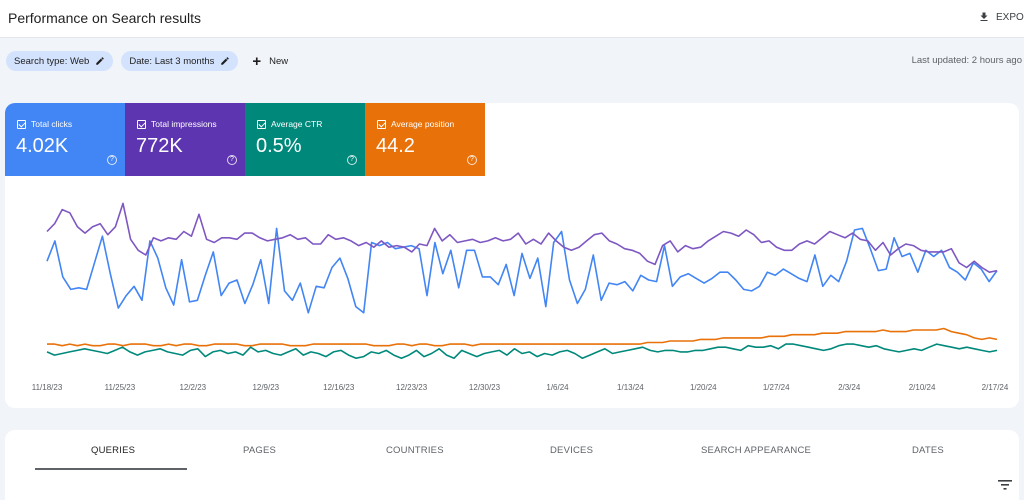 This screenshot has width=1024, height=500. Describe the element at coordinates (297, 124) in the screenshot. I see `metric-label: Average CTR` at that location.